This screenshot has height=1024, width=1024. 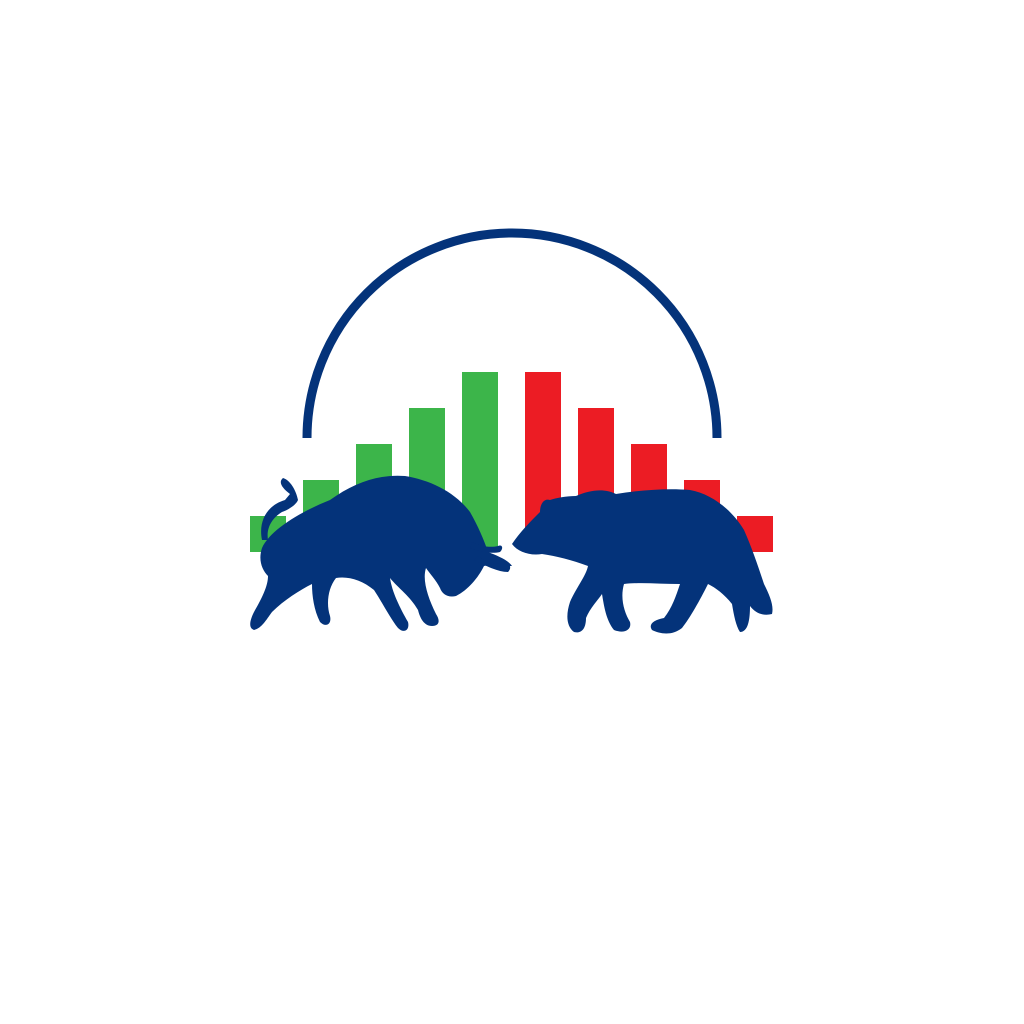 What do you see at coordinates (642, 561) in the screenshot?
I see `bear-icon` at bounding box center [642, 561].